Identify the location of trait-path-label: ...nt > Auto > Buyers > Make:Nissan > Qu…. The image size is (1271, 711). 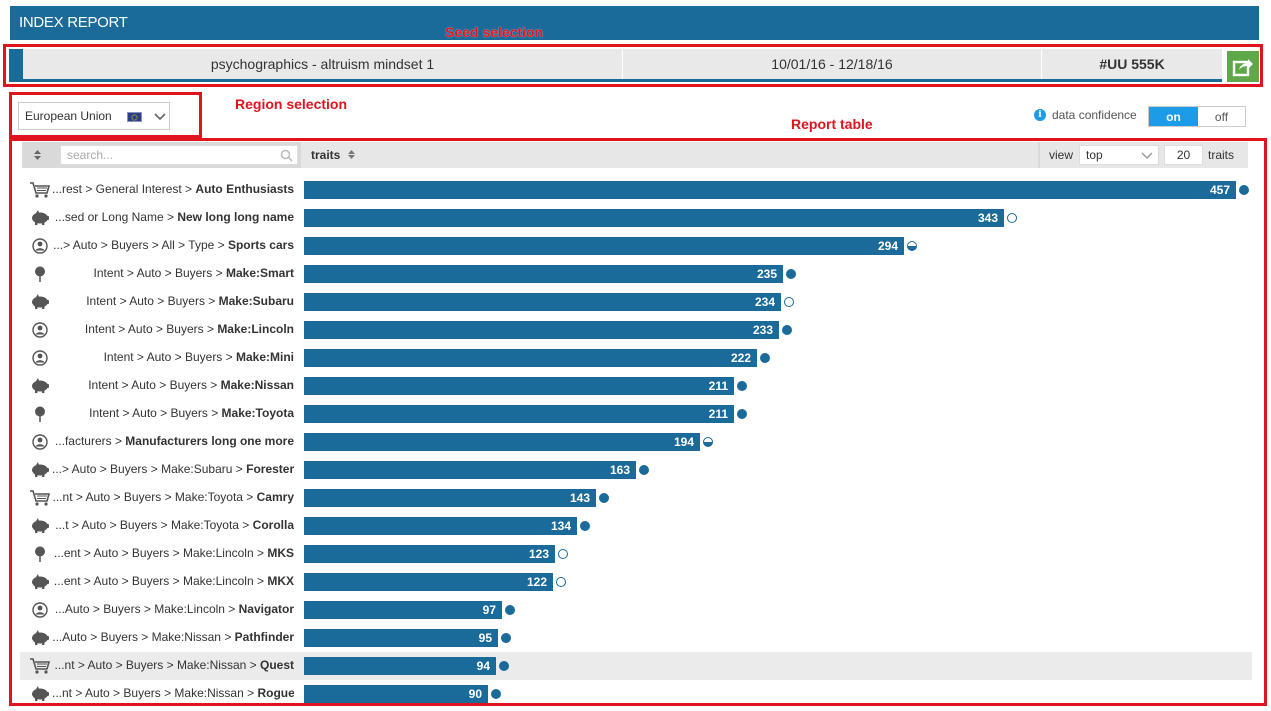
(173, 665).